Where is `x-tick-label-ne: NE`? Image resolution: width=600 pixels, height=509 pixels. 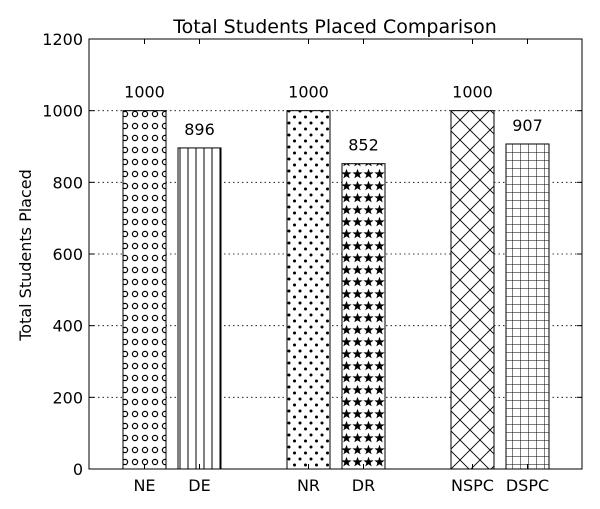
x-tick-label-ne: NE is located at coordinates (144, 485).